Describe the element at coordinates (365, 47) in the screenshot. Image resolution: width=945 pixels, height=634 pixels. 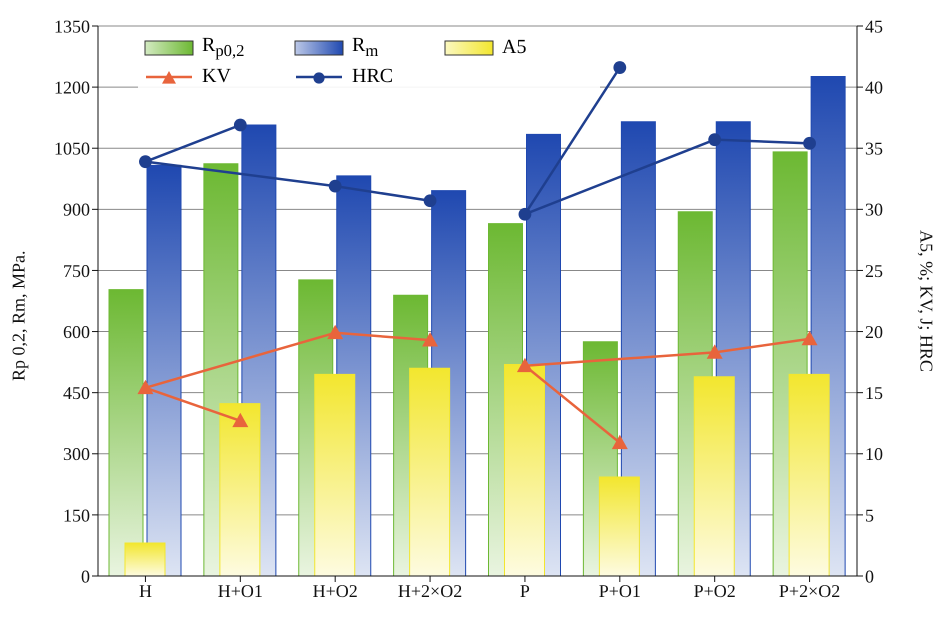
I see `legend-label: R$_{m}$` at that location.